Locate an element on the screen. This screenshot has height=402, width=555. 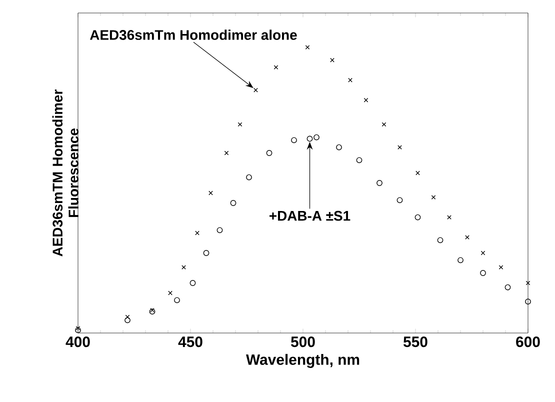
x-tick-label: 400 is located at coordinates (78, 342).